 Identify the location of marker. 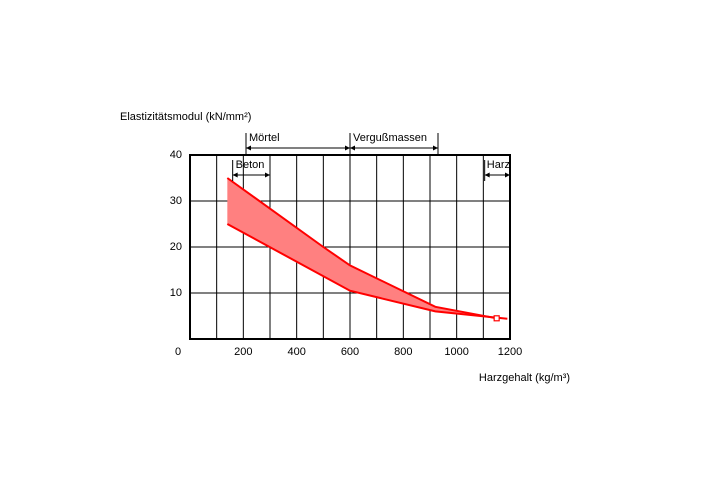
(496, 318).